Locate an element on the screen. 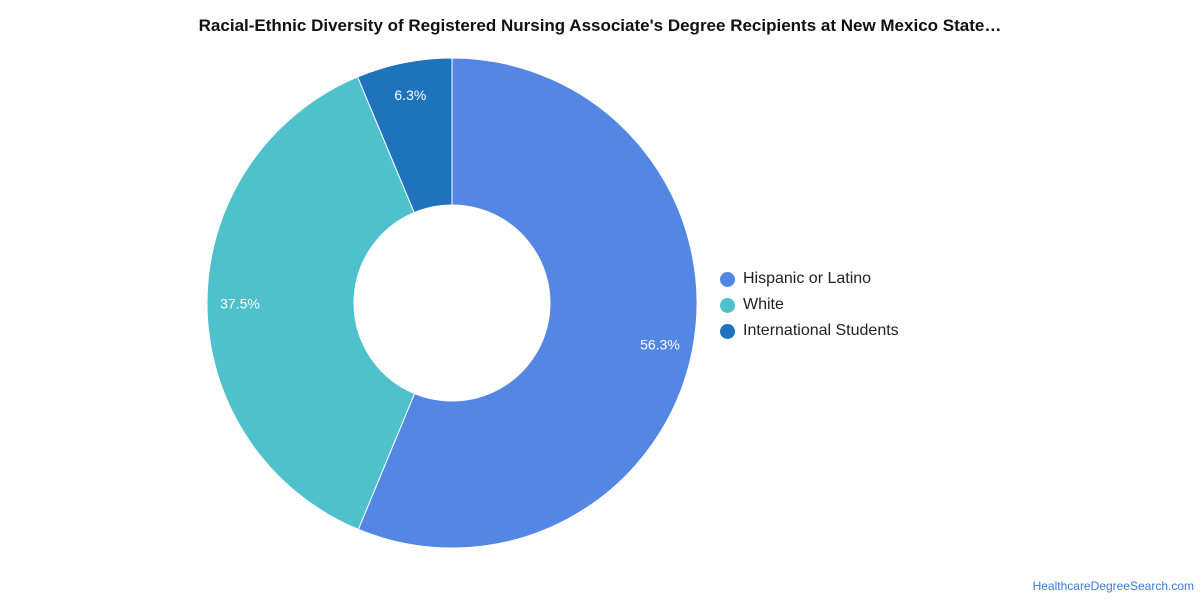 The width and height of the screenshot is (1200, 600). slice-value-label: 6.3% is located at coordinates (410, 95).